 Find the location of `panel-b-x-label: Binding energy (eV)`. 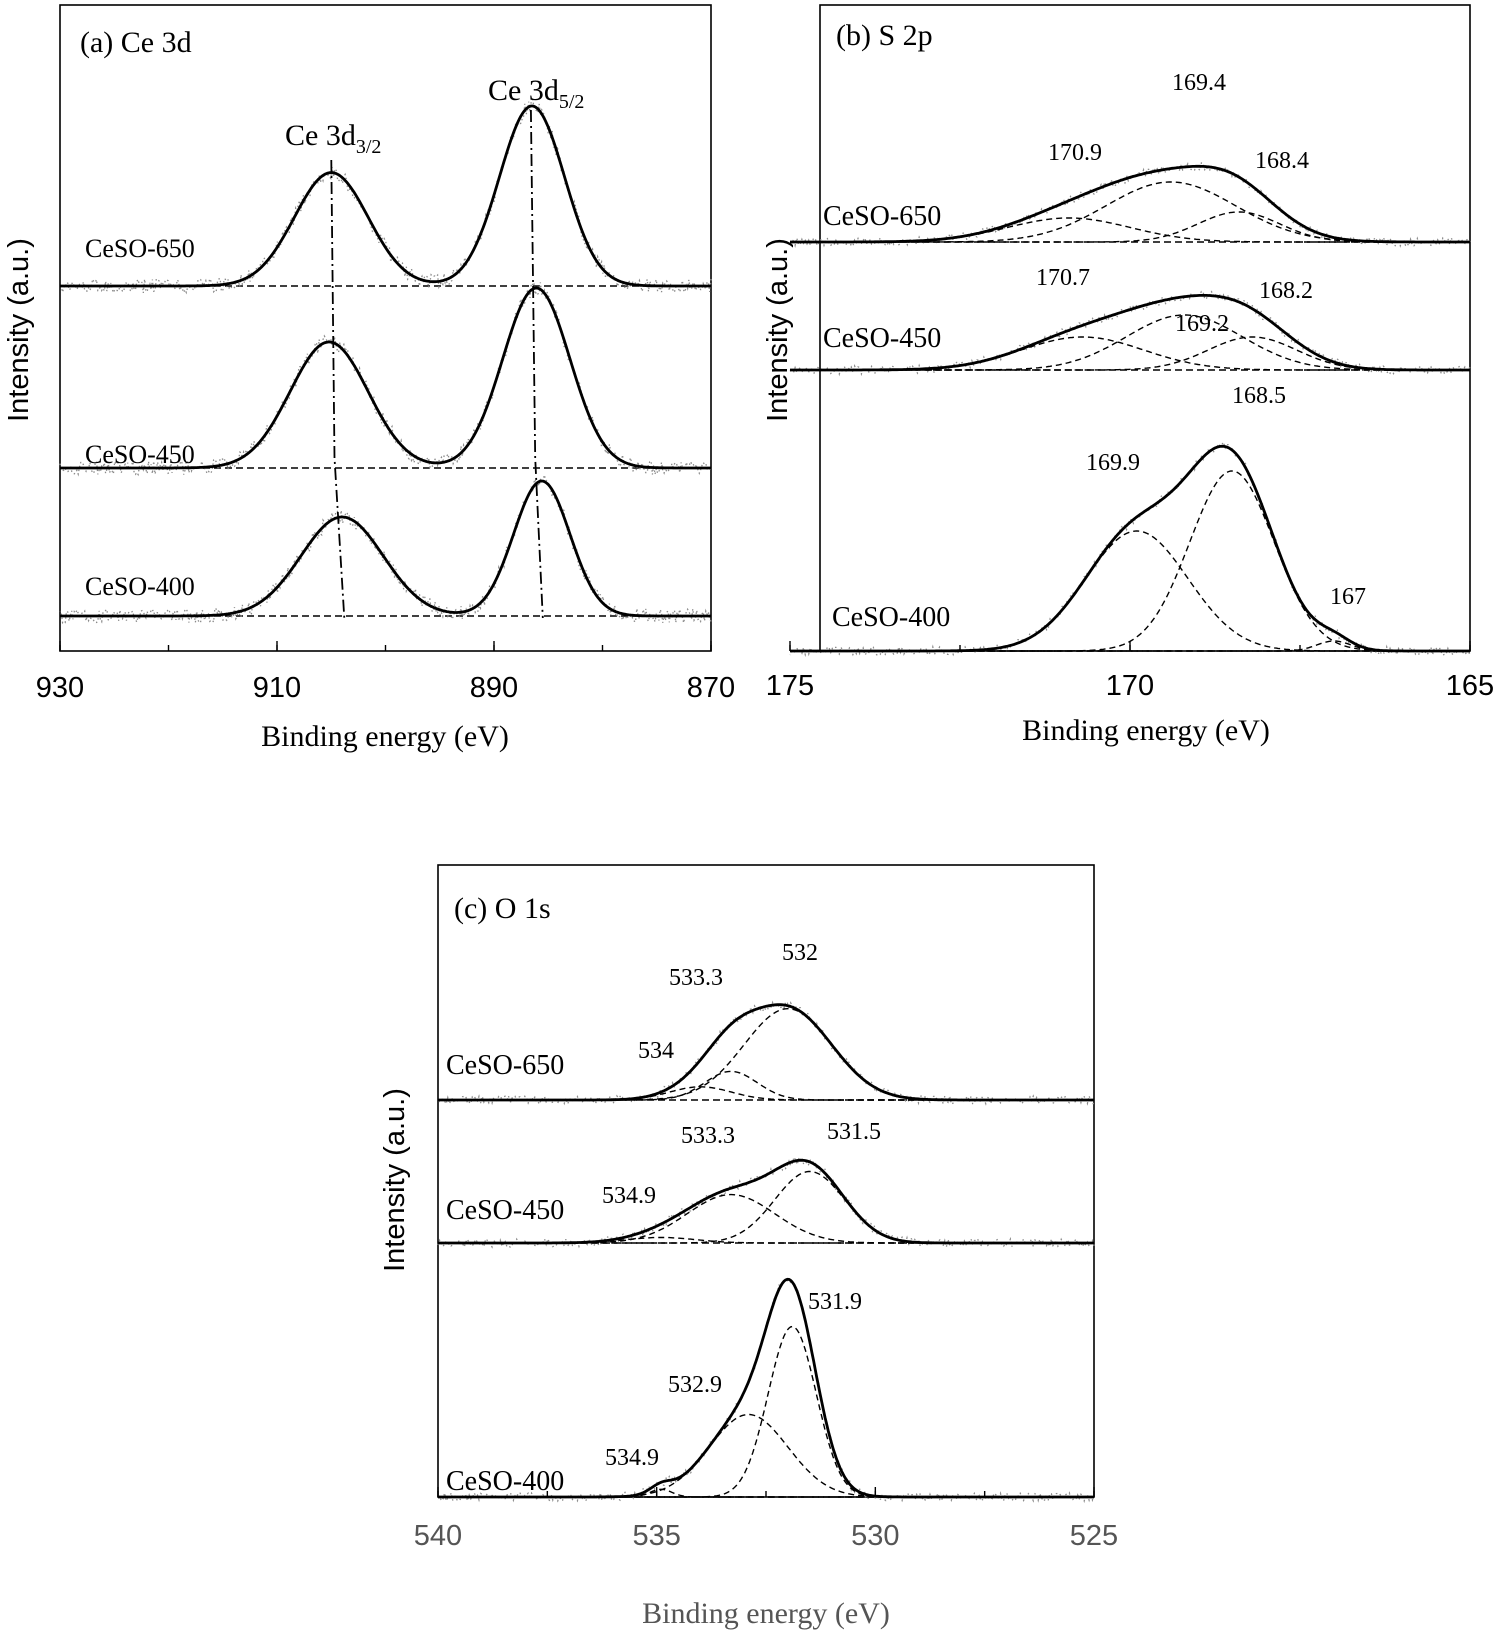

panel-b-x-label: Binding energy (eV) is located at coordinates (1146, 730).